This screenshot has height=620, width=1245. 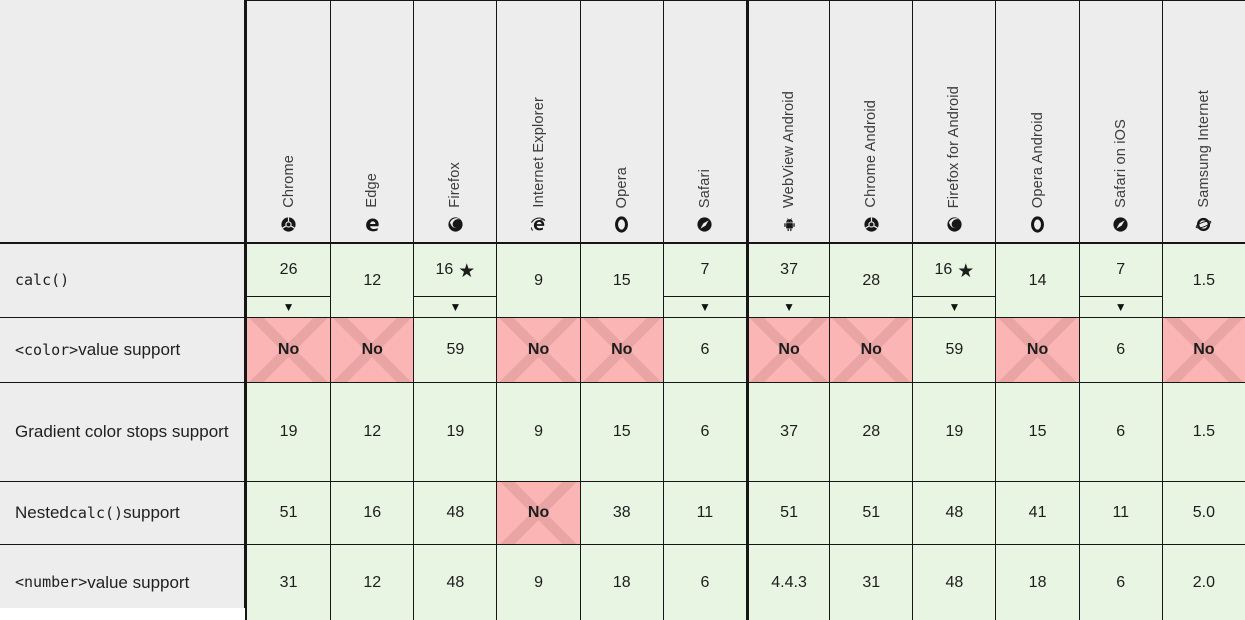 What do you see at coordinates (1037, 512) in the screenshot?
I see `support-cell: 41` at bounding box center [1037, 512].